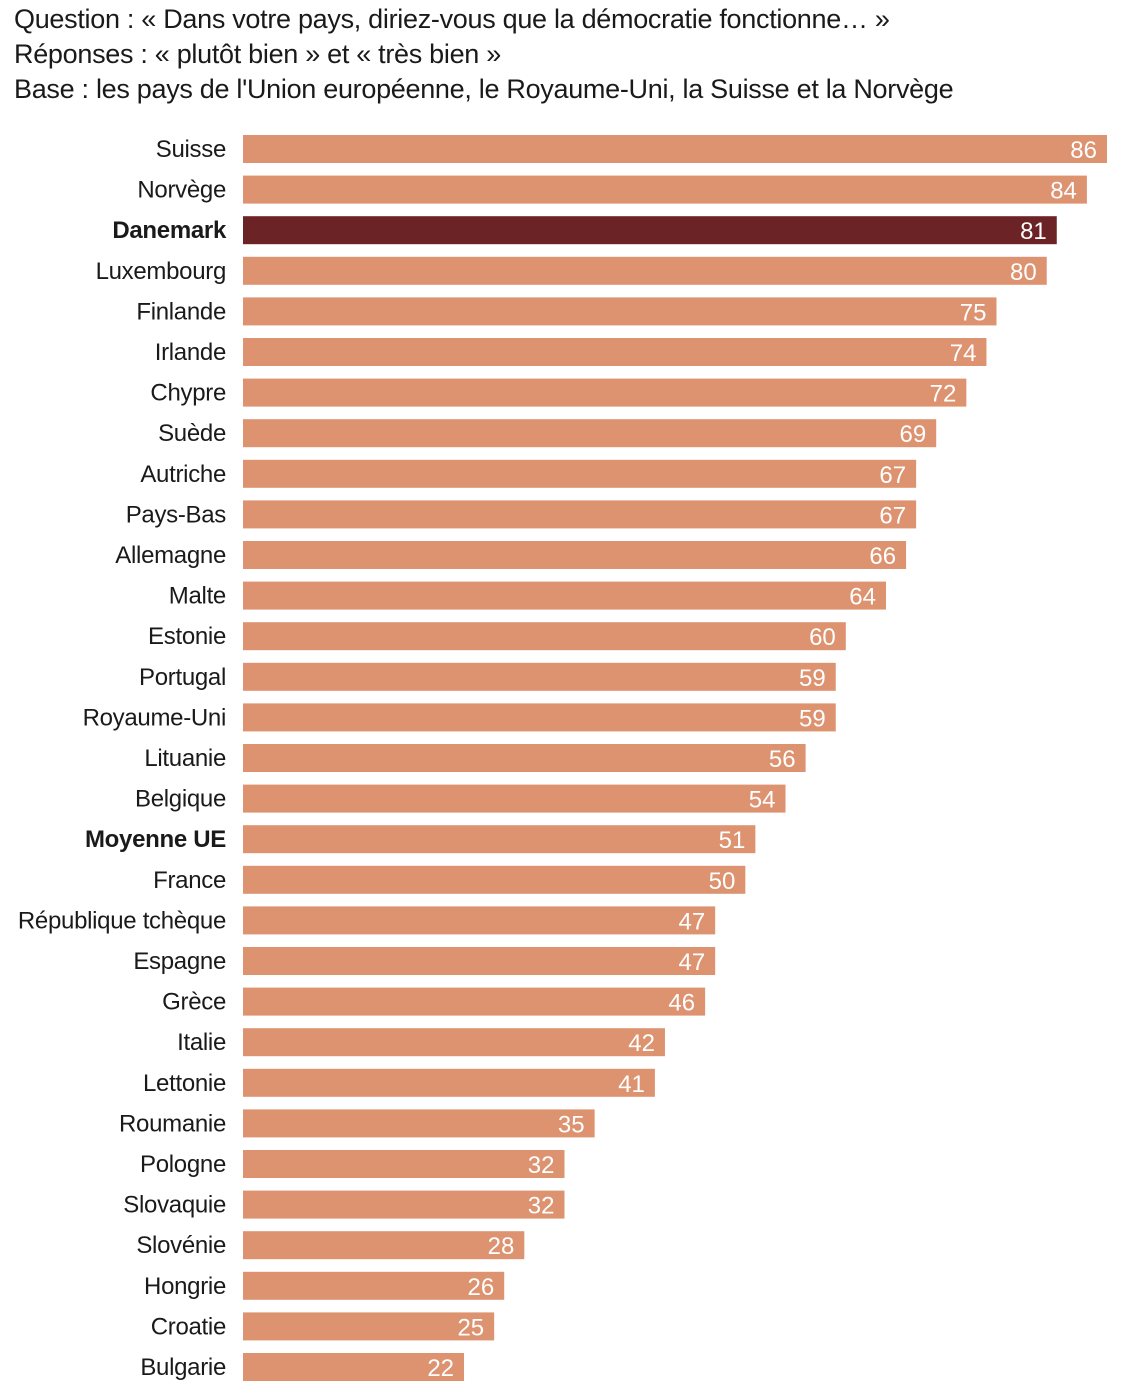 This screenshot has width=1124, height=1398. What do you see at coordinates (571, 1124) in the screenshot?
I see `value-label: 35` at bounding box center [571, 1124].